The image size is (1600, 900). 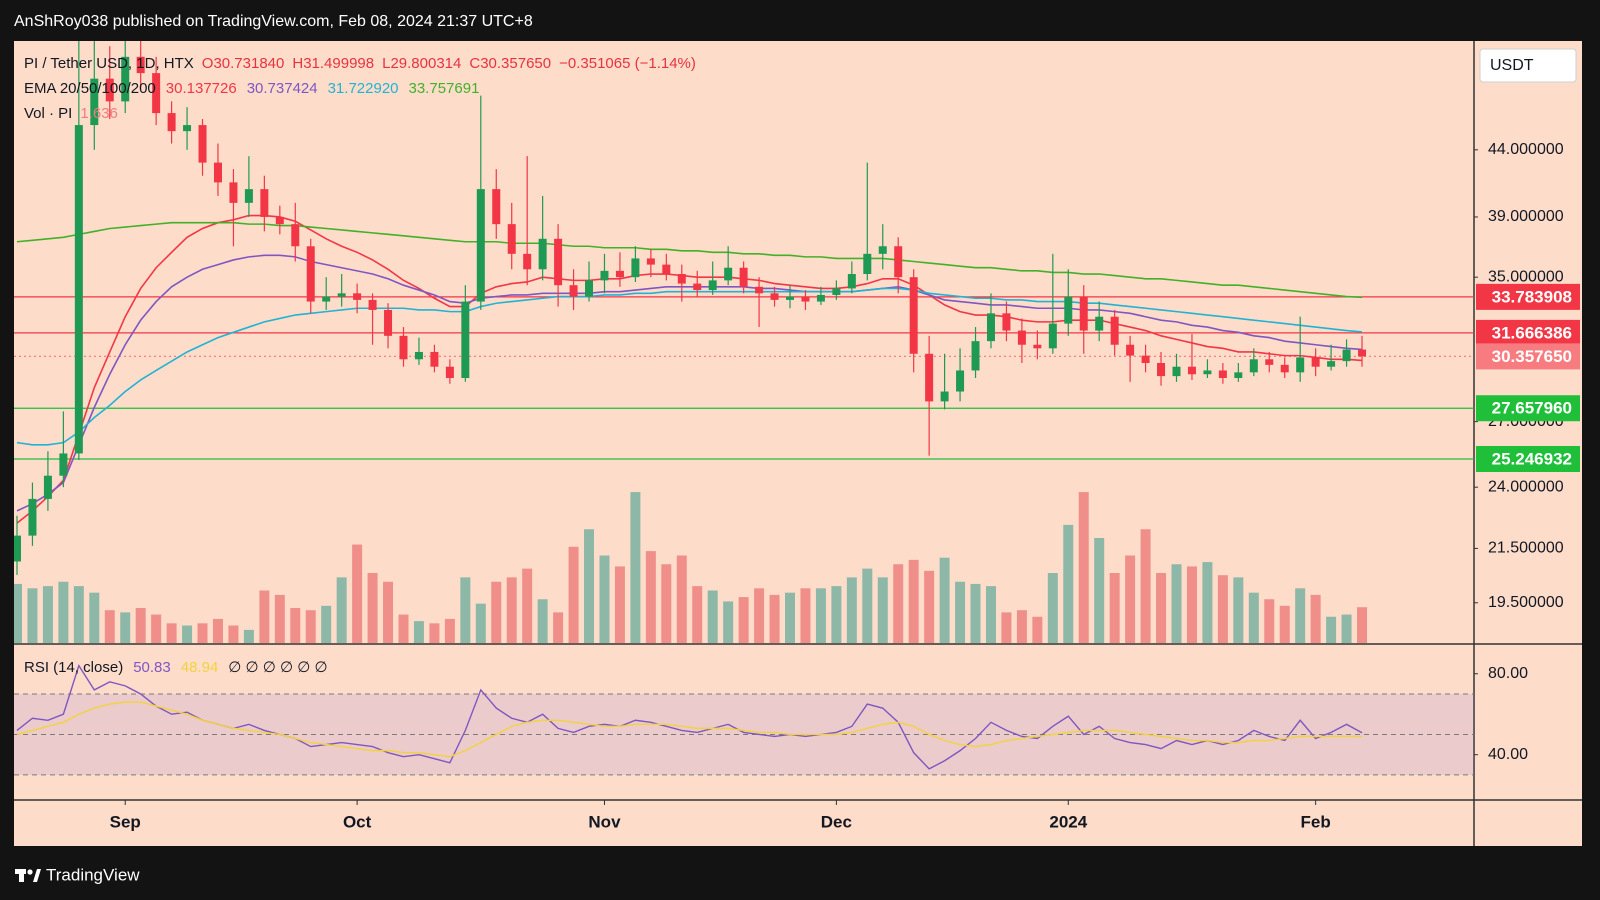 What do you see at coordinates (1532, 296) in the screenshot?
I see `level-label: 33.783908` at bounding box center [1532, 296].